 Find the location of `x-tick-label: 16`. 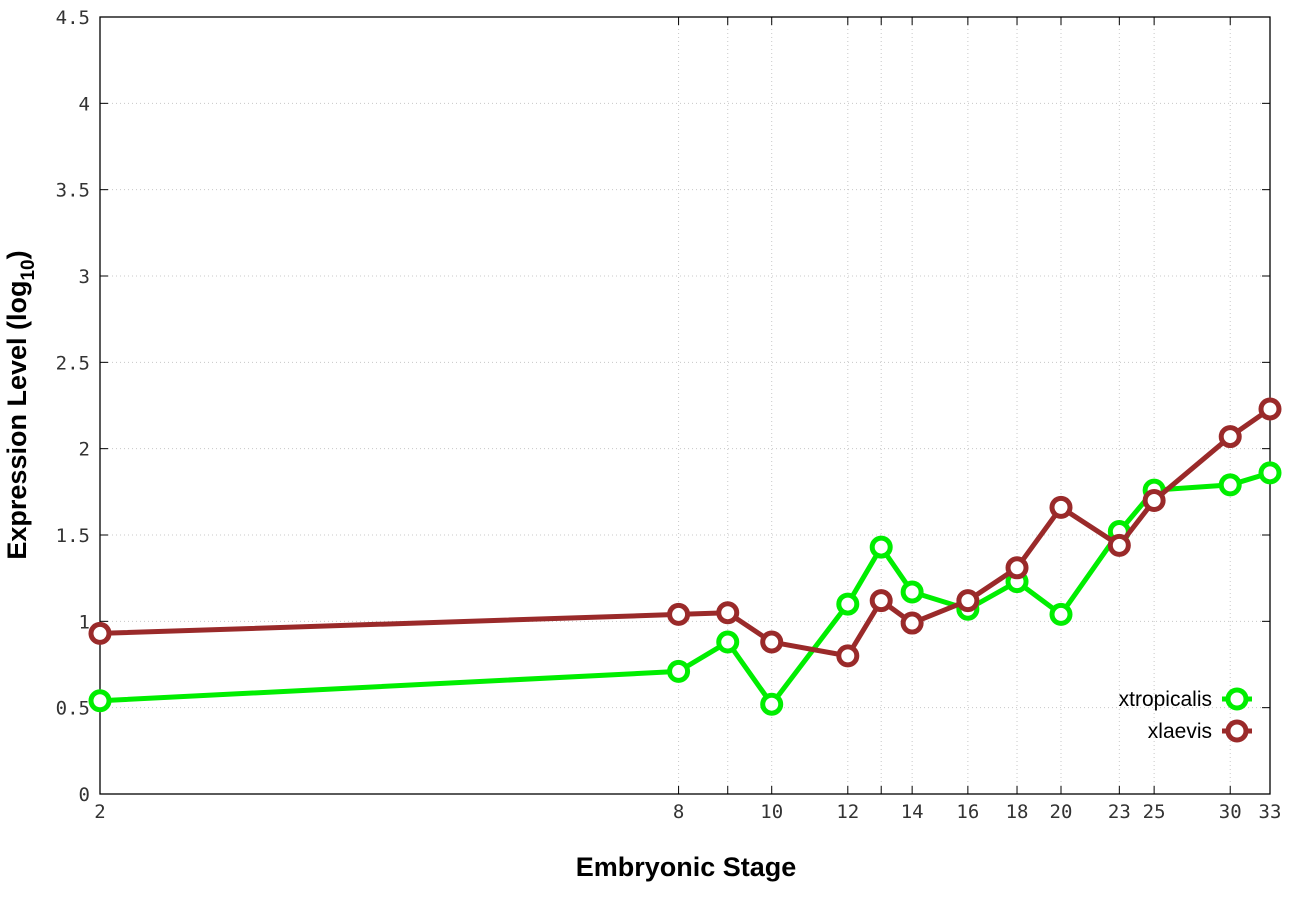

x-tick-label: 16 is located at coordinates (967, 812).